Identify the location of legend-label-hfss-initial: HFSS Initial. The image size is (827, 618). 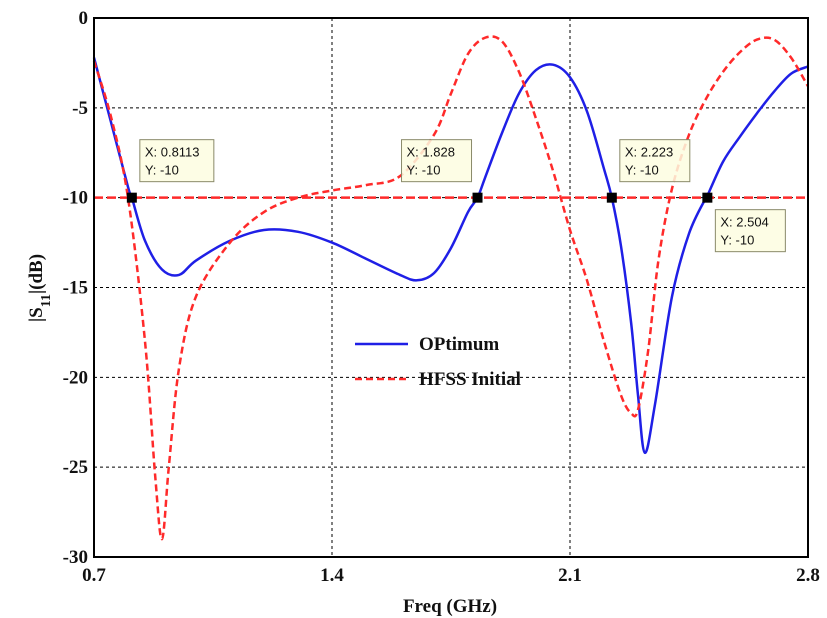
(470, 379).